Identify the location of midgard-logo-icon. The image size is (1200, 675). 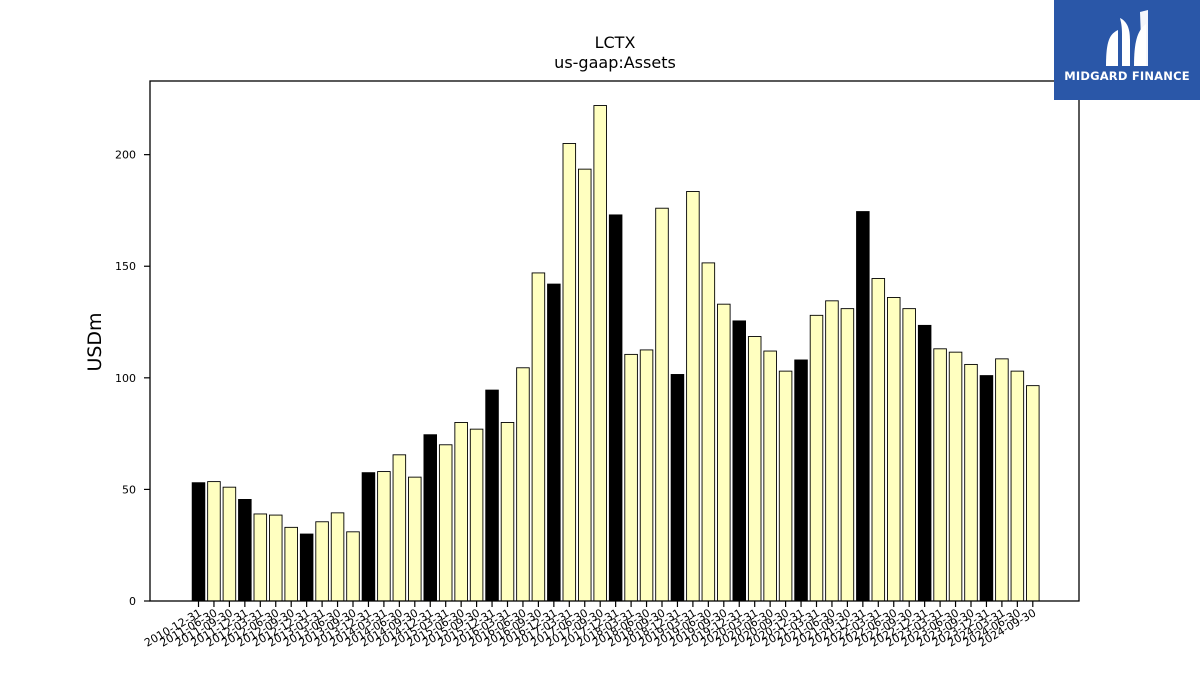
(1127, 38).